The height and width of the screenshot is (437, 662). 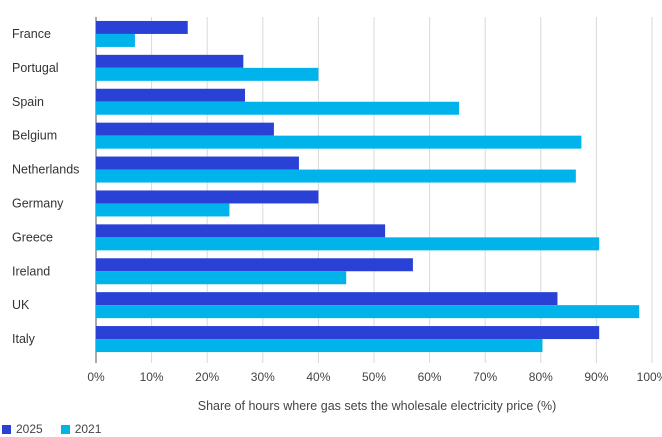 I want to click on legend-label-2025: 2025, so click(x=29, y=429).